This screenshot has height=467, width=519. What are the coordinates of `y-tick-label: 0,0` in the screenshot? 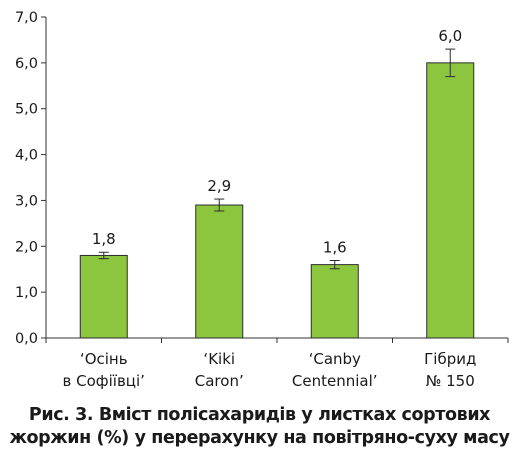 It's located at (26, 339).